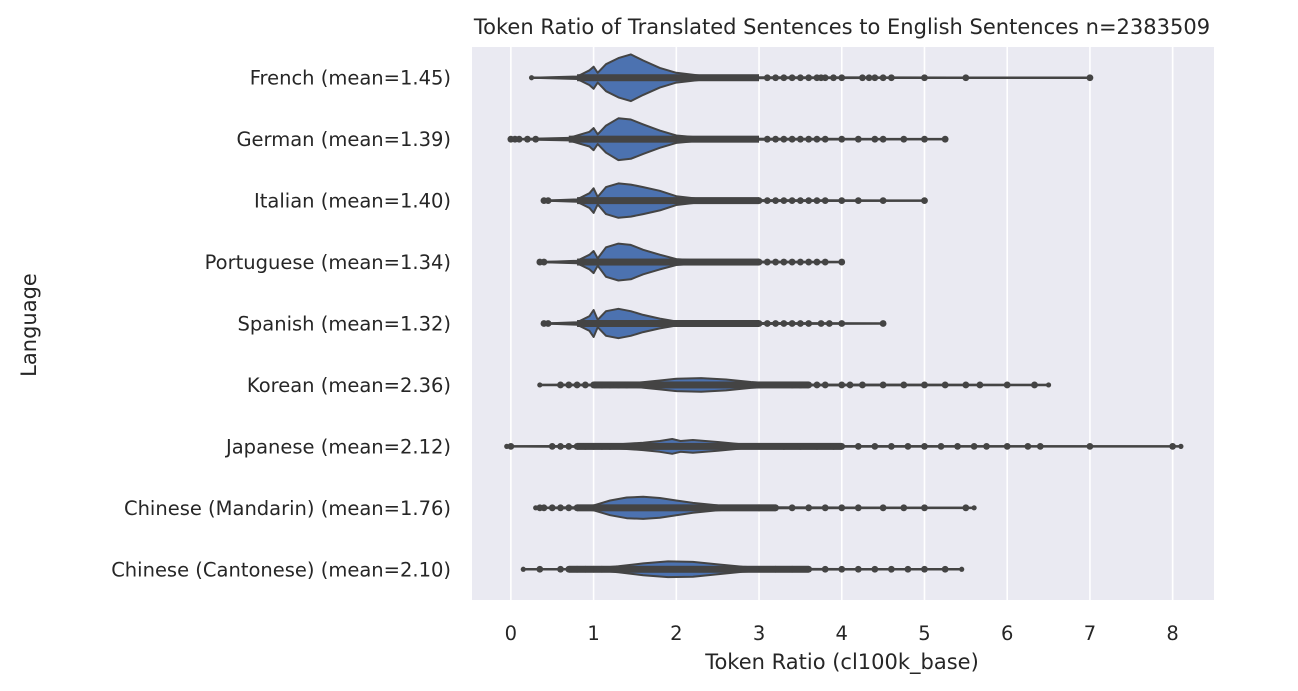 The image size is (1298, 691). Describe the element at coordinates (344, 324) in the screenshot. I see `y-tick-label: Spanish (mean=1.32)` at that location.